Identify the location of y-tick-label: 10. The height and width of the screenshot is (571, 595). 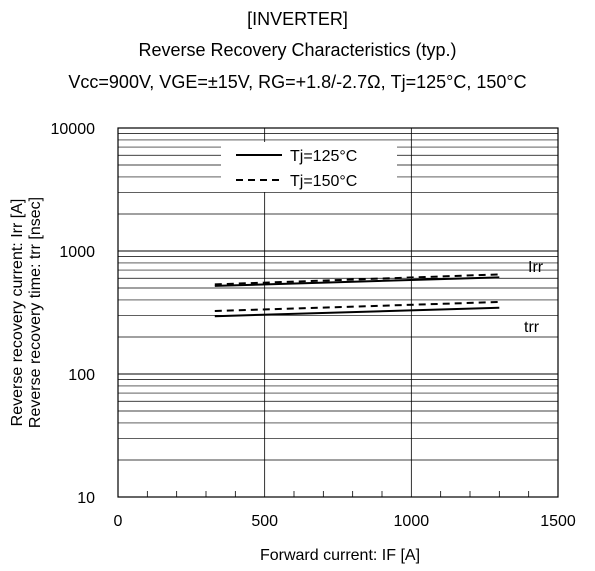
(86, 498).